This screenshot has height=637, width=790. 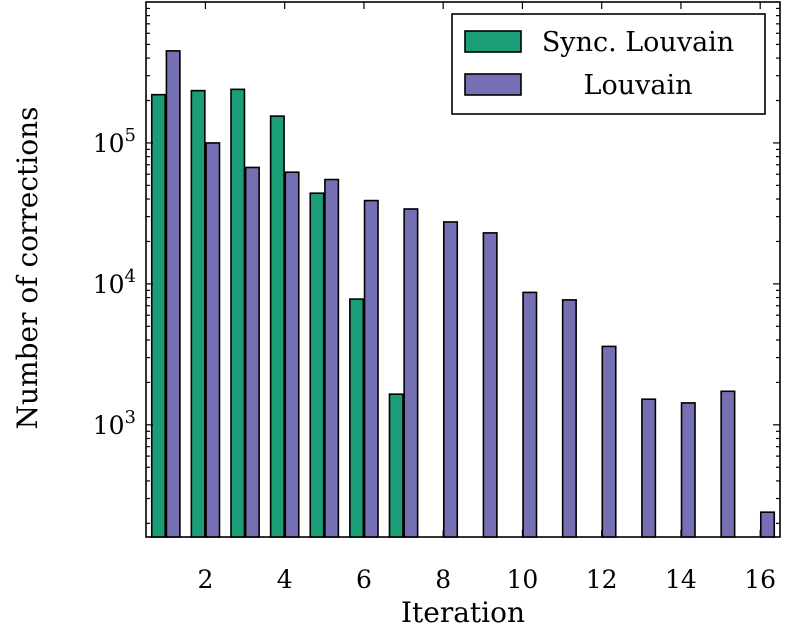 What do you see at coordinates (493, 41) in the screenshot?
I see `legend-swatch-sync-louvain` at bounding box center [493, 41].